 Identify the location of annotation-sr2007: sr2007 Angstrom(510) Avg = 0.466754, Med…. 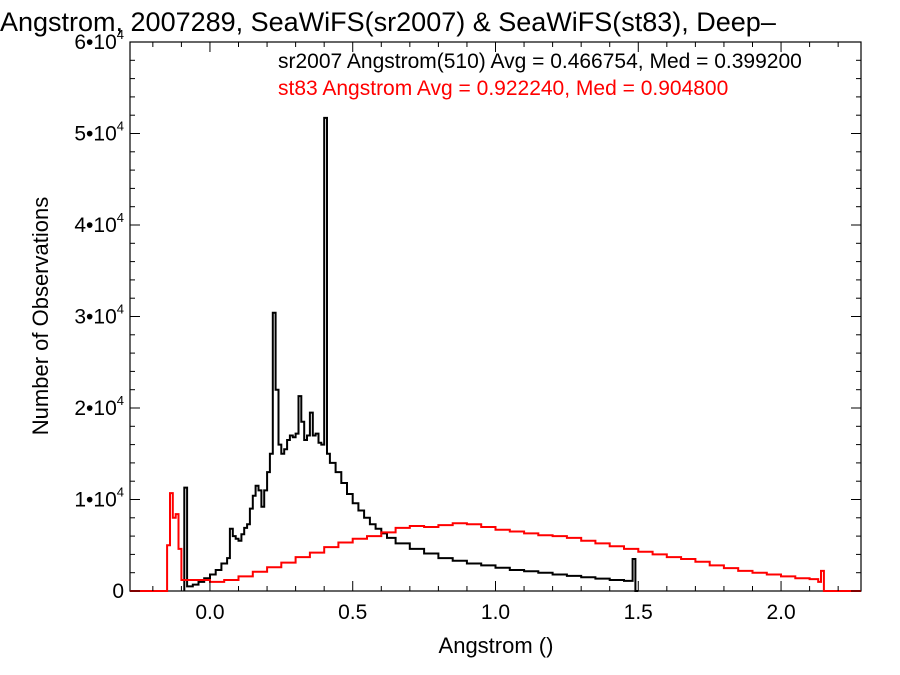
(540, 61).